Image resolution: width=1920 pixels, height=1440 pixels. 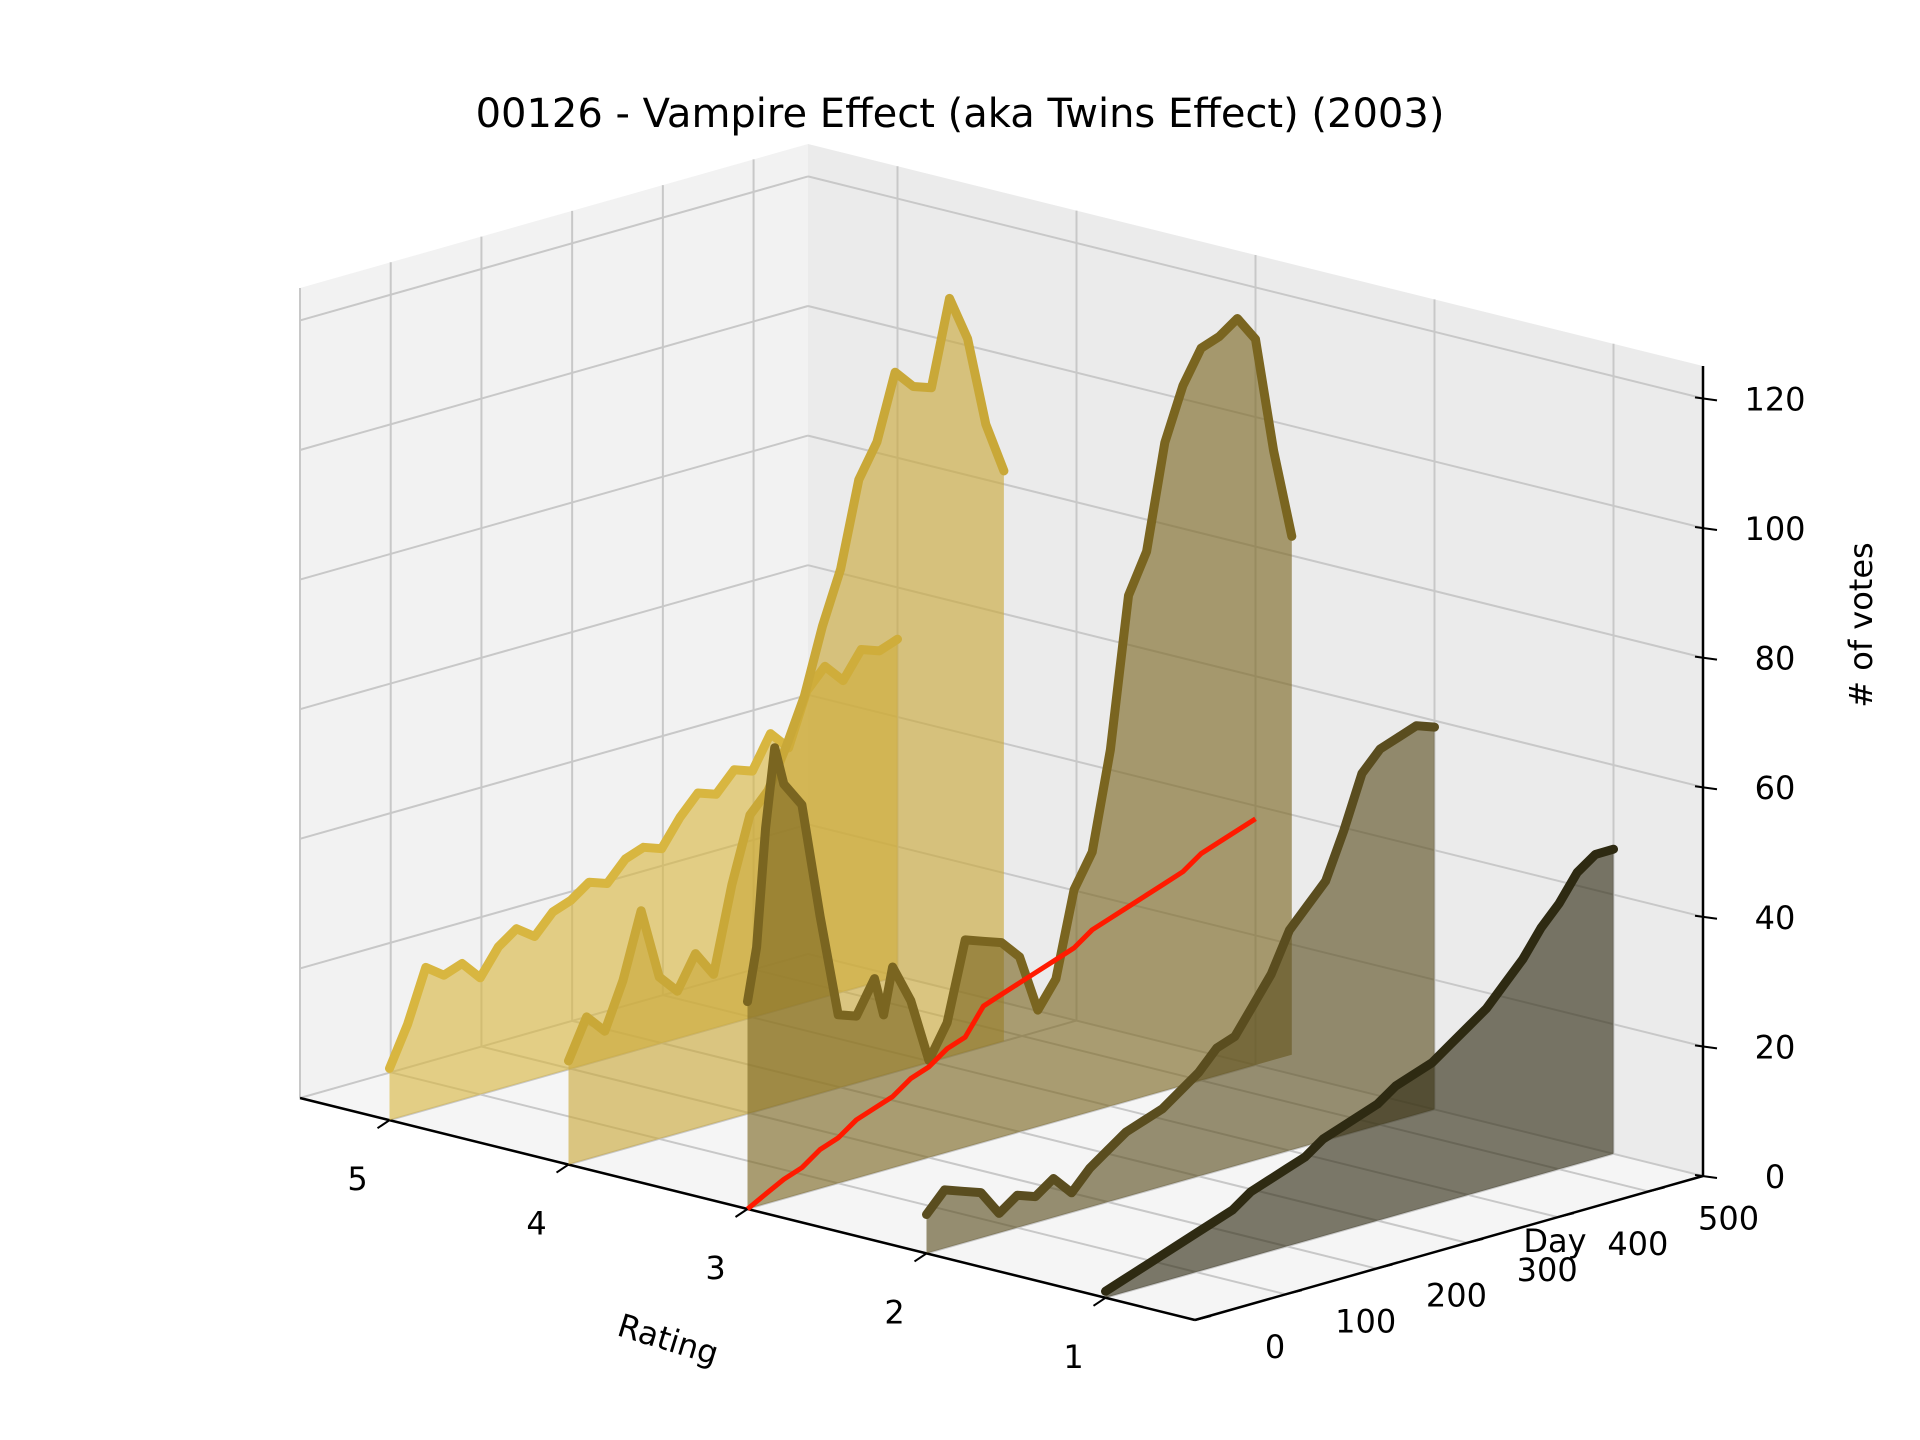 I want to click on votes-tick-label: 100, so click(x=1774, y=529).